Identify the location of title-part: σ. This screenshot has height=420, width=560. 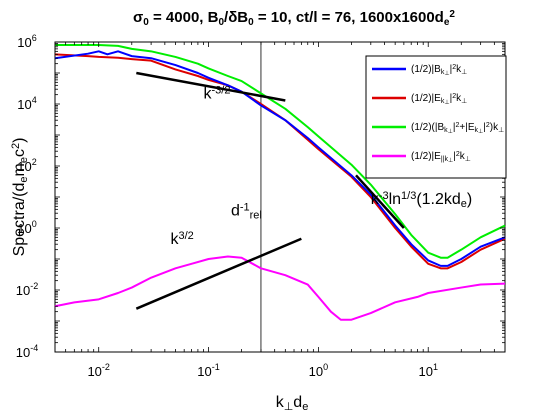
(138, 17).